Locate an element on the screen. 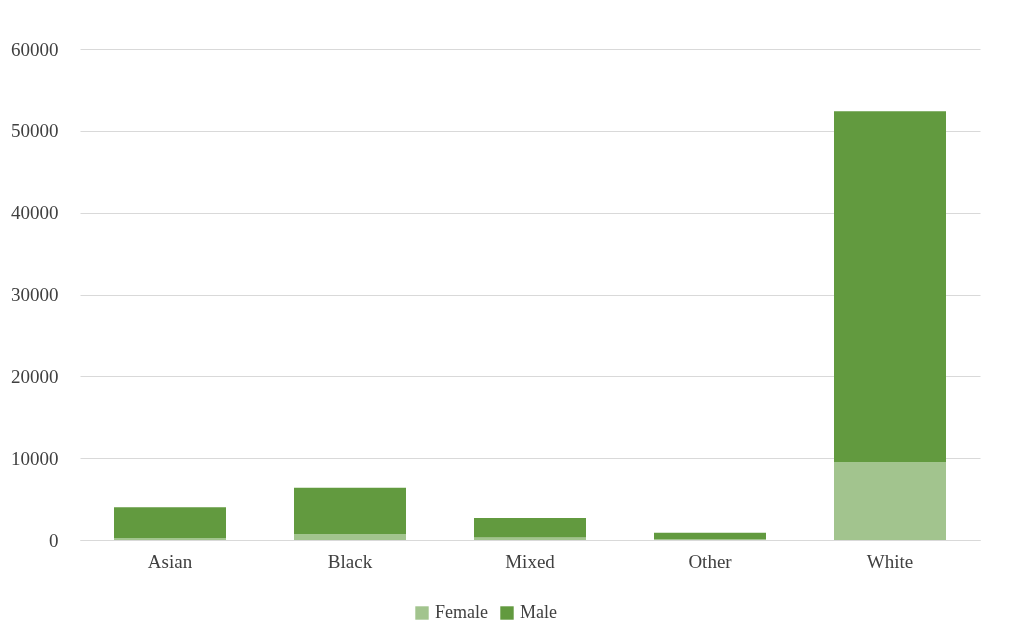  x-tick-label: Asian is located at coordinates (170, 561).